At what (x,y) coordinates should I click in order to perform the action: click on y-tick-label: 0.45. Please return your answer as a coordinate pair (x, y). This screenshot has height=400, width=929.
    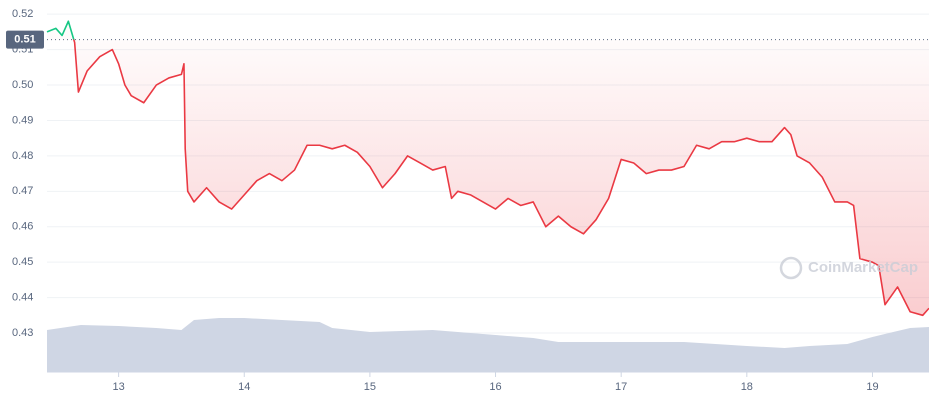
    Looking at the image, I should click on (22, 262).